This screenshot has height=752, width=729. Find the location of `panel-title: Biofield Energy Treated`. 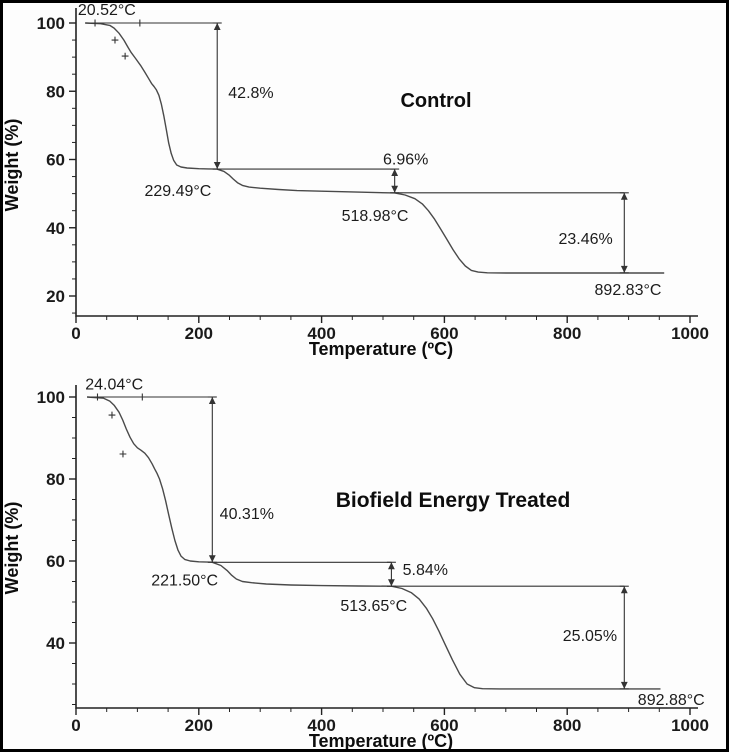

panel-title: Biofield Energy Treated is located at coordinates (453, 500).